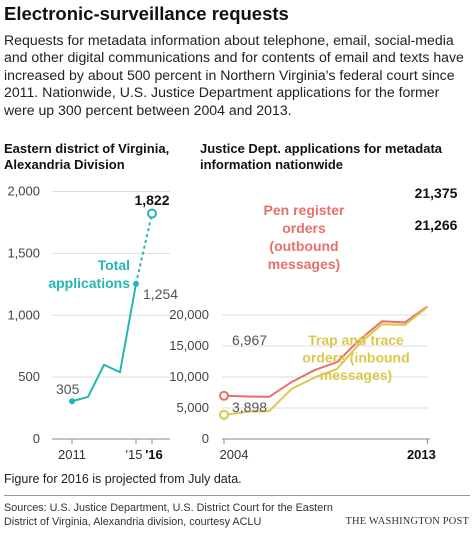 The image size is (474, 550). I want to click on right-y-tick-label: 20,000, so click(189, 314).